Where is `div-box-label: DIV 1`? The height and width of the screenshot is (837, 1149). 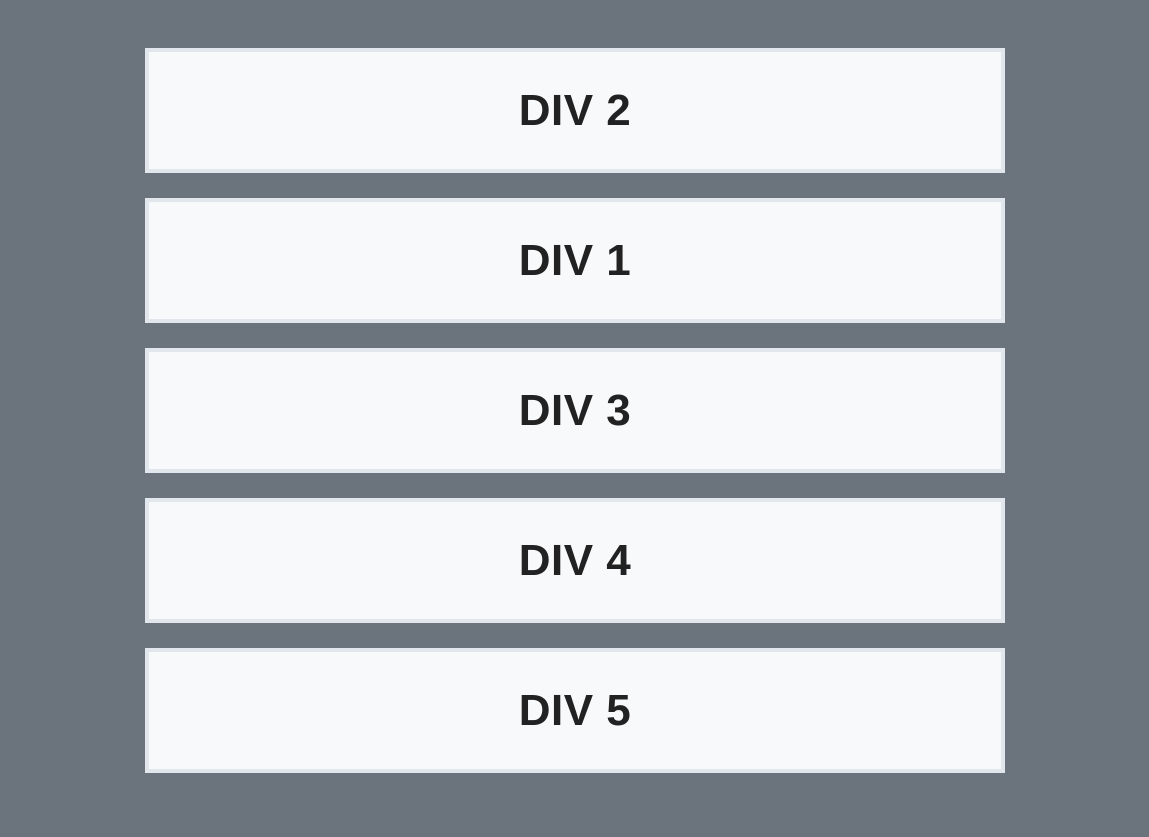 div-box-label: DIV 1 is located at coordinates (575, 260).